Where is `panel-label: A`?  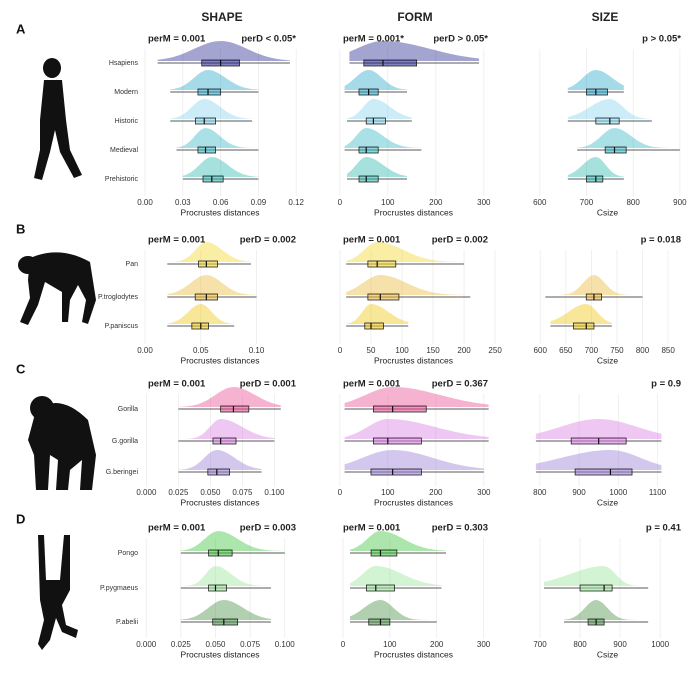
panel-label: A is located at coordinates (21, 28).